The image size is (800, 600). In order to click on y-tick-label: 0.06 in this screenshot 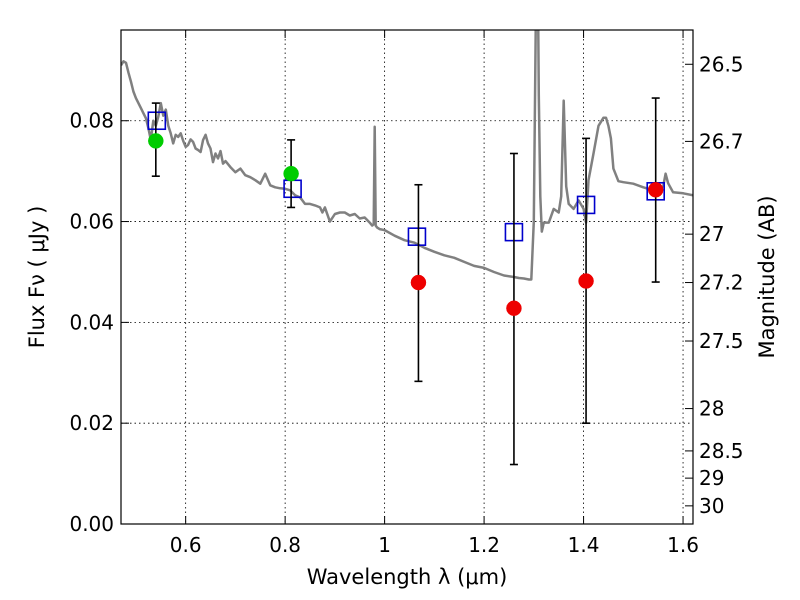, I will do `click(91, 222)`.